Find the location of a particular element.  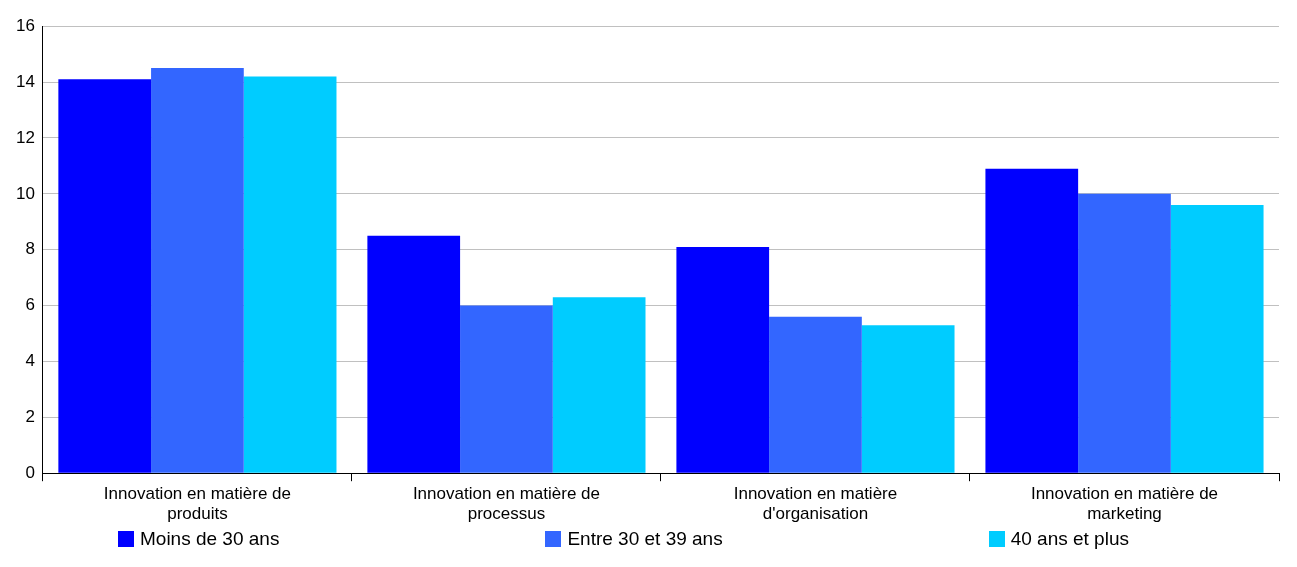

x-tick-label: Innovation en matière de marketing is located at coordinates (1124, 504).